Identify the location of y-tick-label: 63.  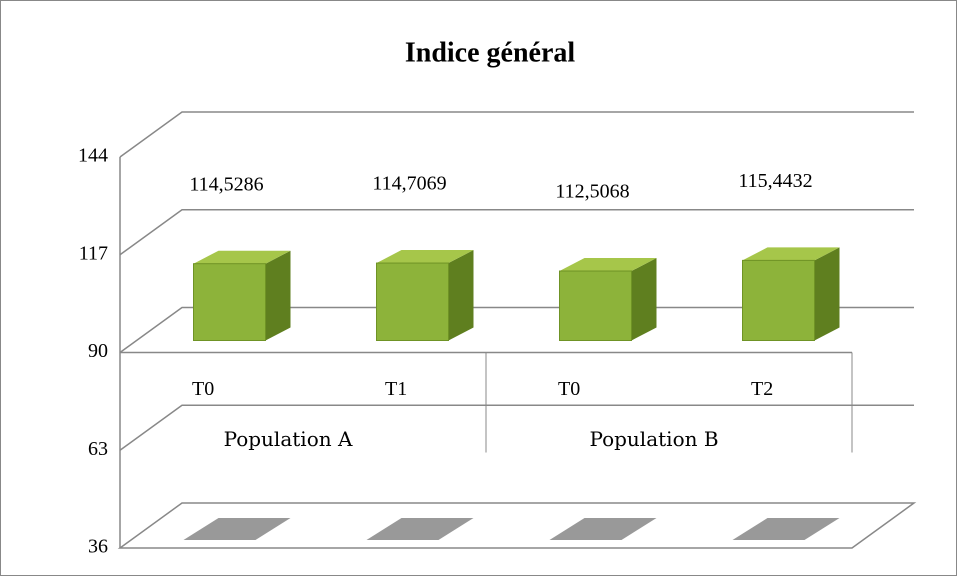
(98, 449).